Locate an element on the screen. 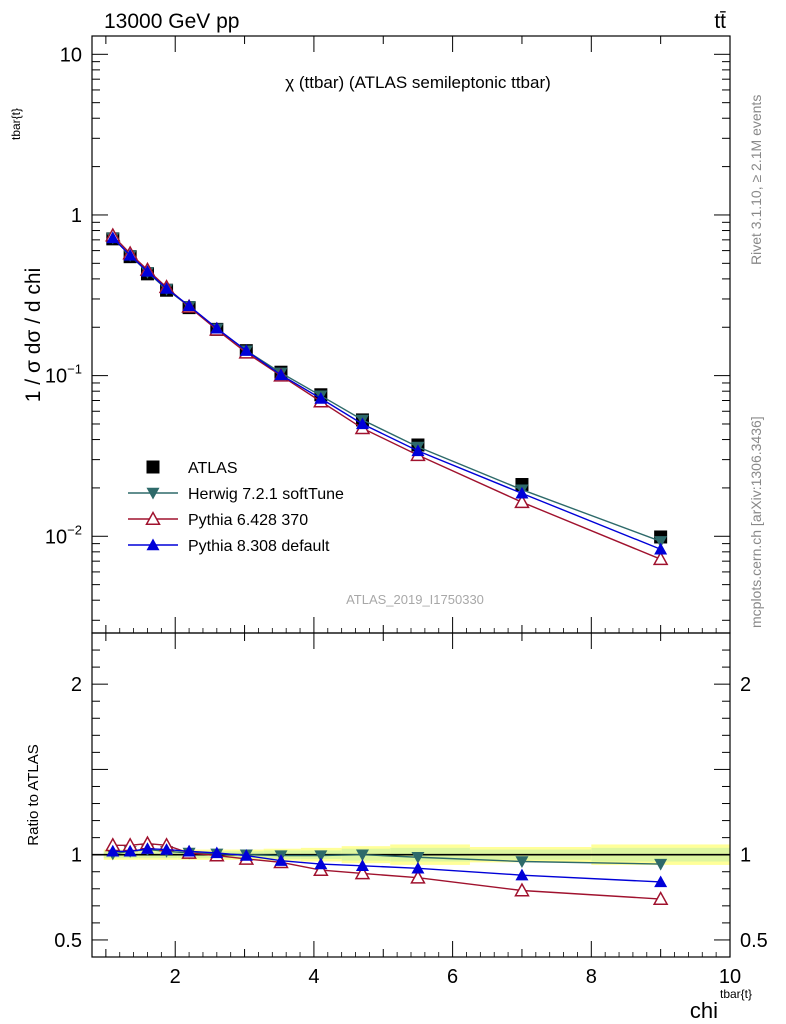  ratio-y-tick-label: 1 is located at coordinates (76, 856).